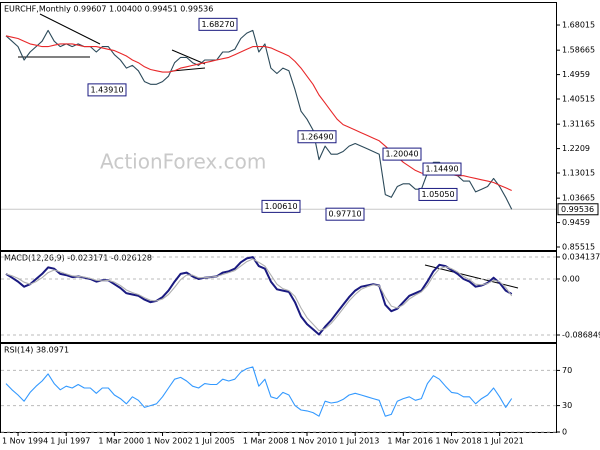  I want to click on annotation-label: 1.43910, so click(106, 89).